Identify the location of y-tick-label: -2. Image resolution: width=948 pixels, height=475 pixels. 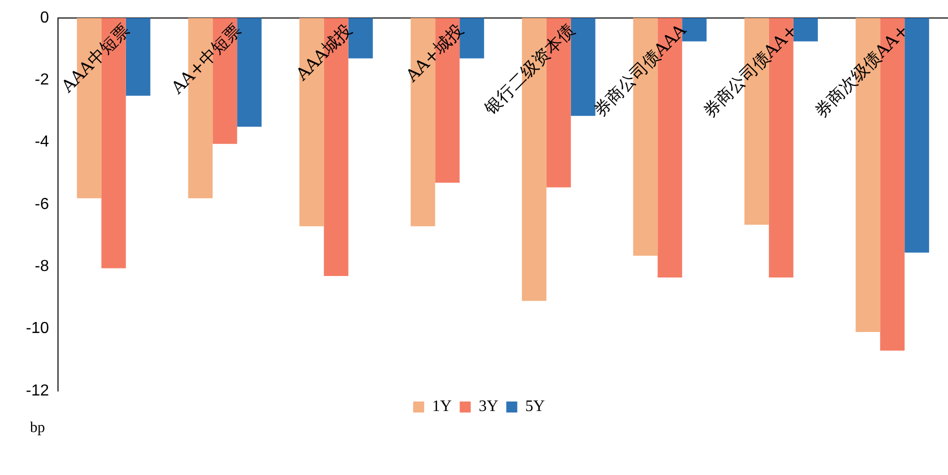
(42, 80).